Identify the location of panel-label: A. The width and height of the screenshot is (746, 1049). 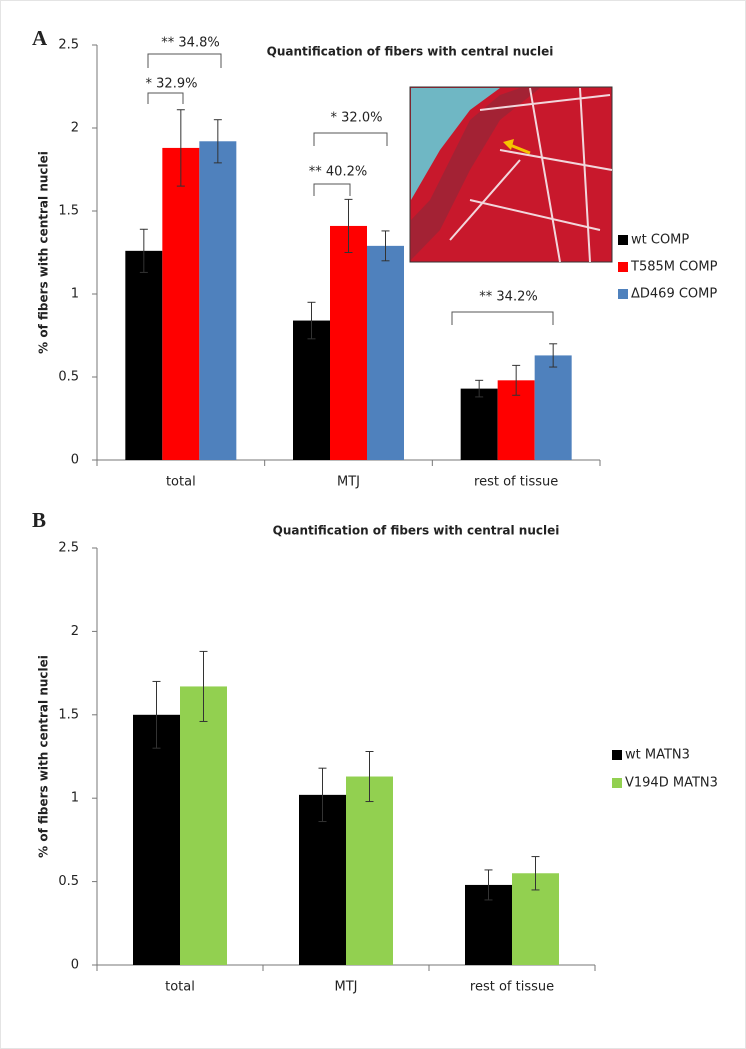
(40, 38).